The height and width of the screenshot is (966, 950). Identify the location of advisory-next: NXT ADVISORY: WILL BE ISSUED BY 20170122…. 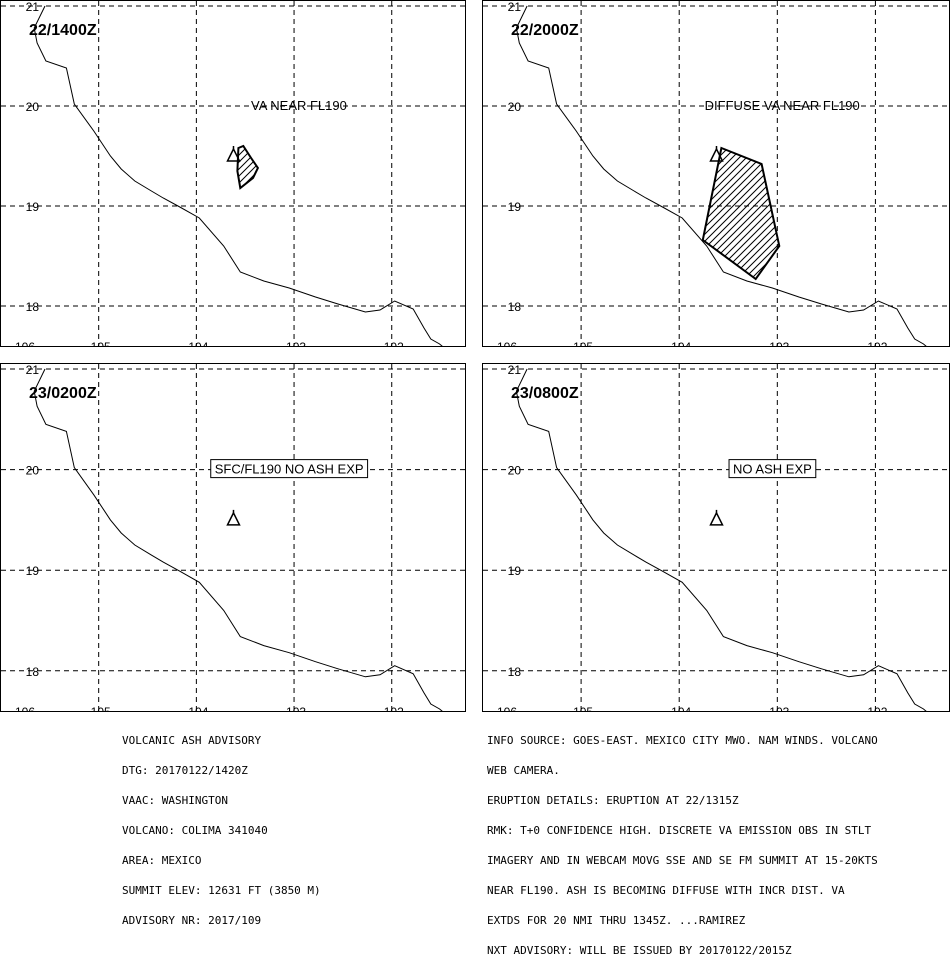
(639, 950).